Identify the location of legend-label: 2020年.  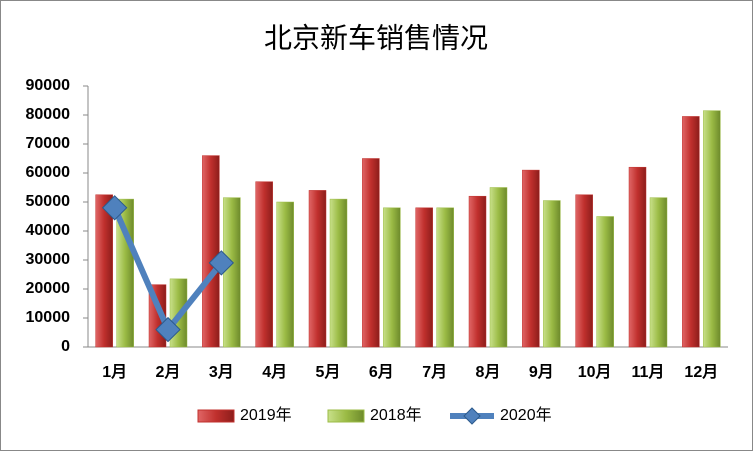
(526, 415).